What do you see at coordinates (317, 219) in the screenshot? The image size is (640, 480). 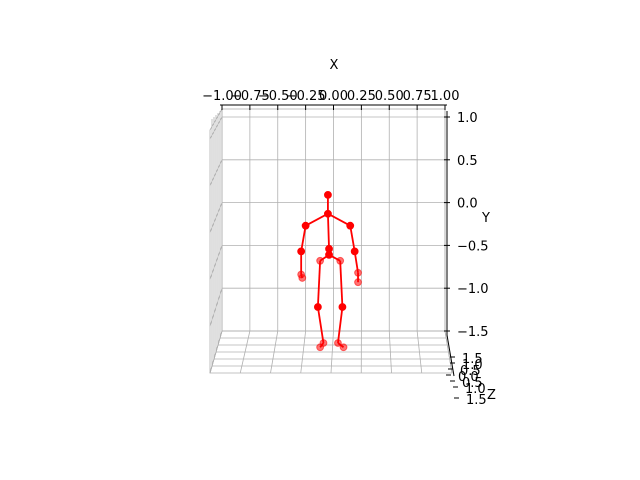 I see `bone-neck-right_shoulder` at bounding box center [317, 219].